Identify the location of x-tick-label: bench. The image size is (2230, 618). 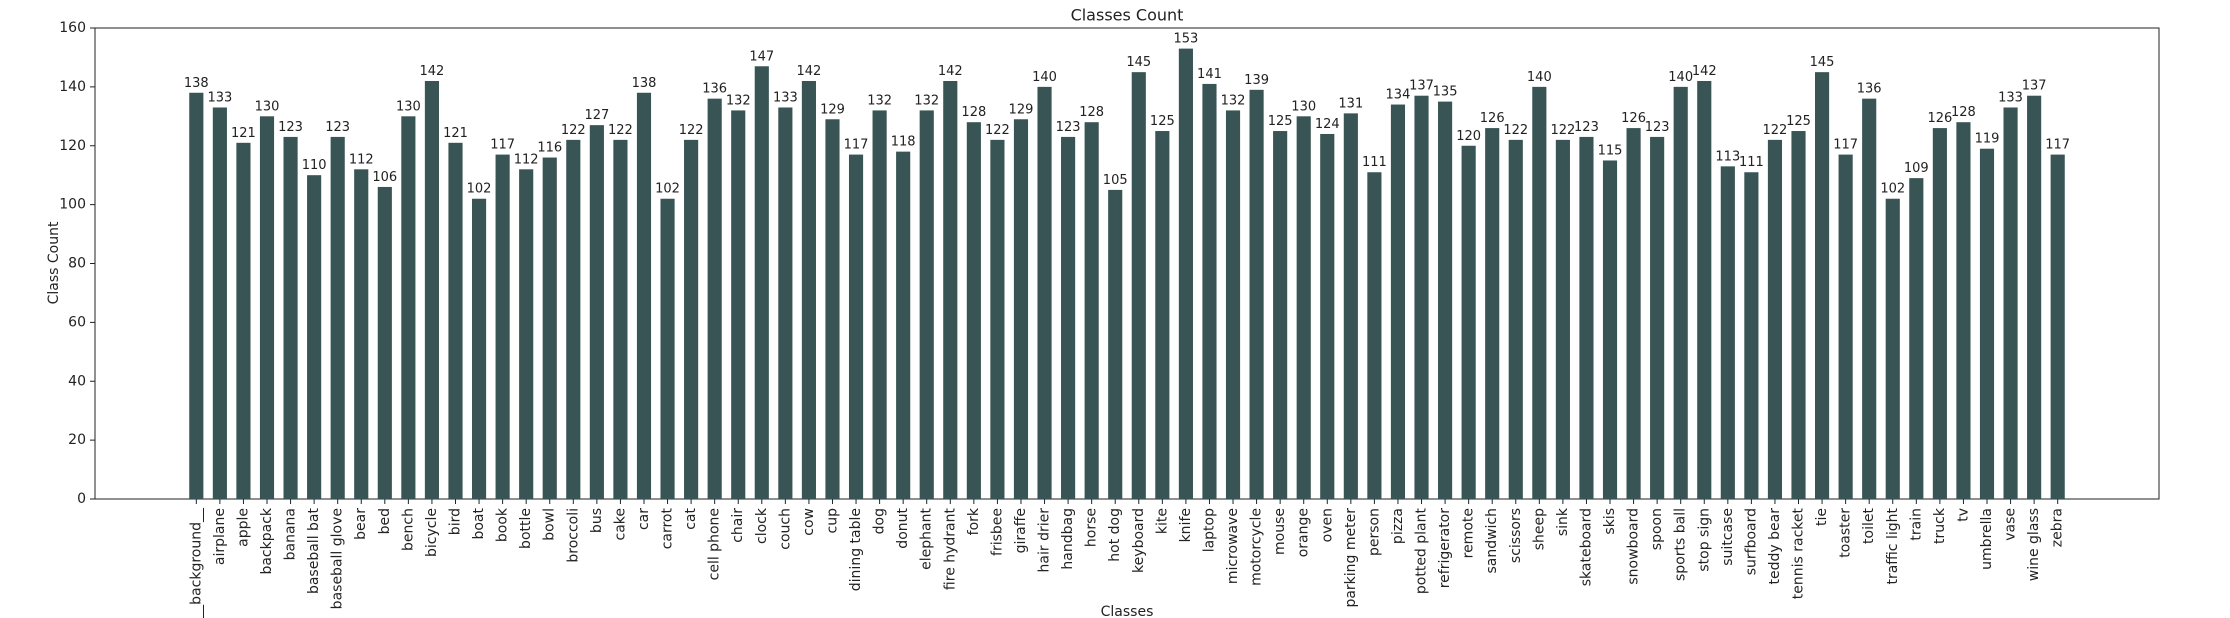
(408, 529).